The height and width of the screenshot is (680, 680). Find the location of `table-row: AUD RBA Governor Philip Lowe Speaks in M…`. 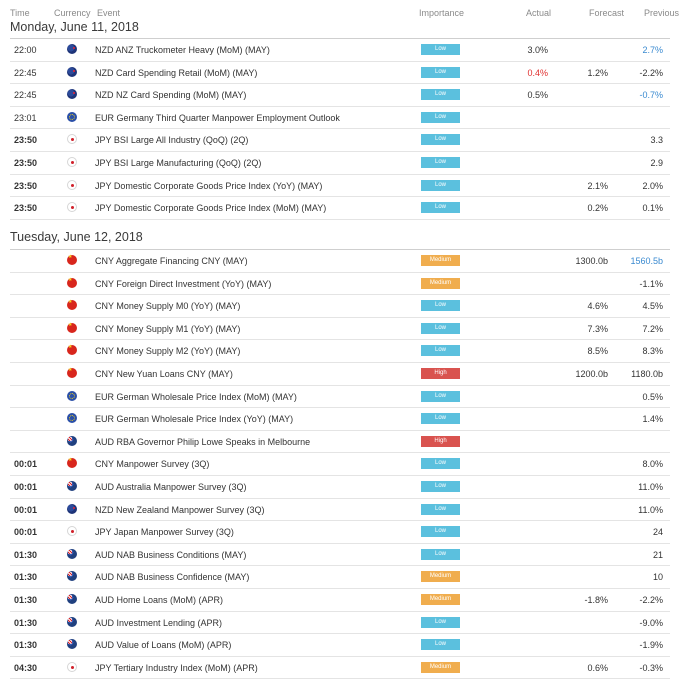

table-row: AUD RBA Governor Philip Lowe Speaks in M… is located at coordinates (340, 442).